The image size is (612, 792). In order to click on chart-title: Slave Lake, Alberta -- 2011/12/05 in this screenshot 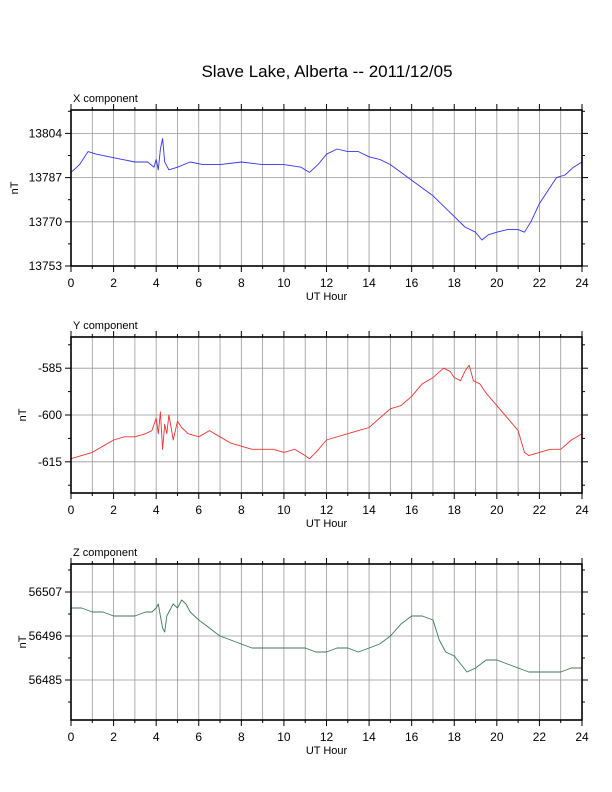, I will do `click(326, 71)`.